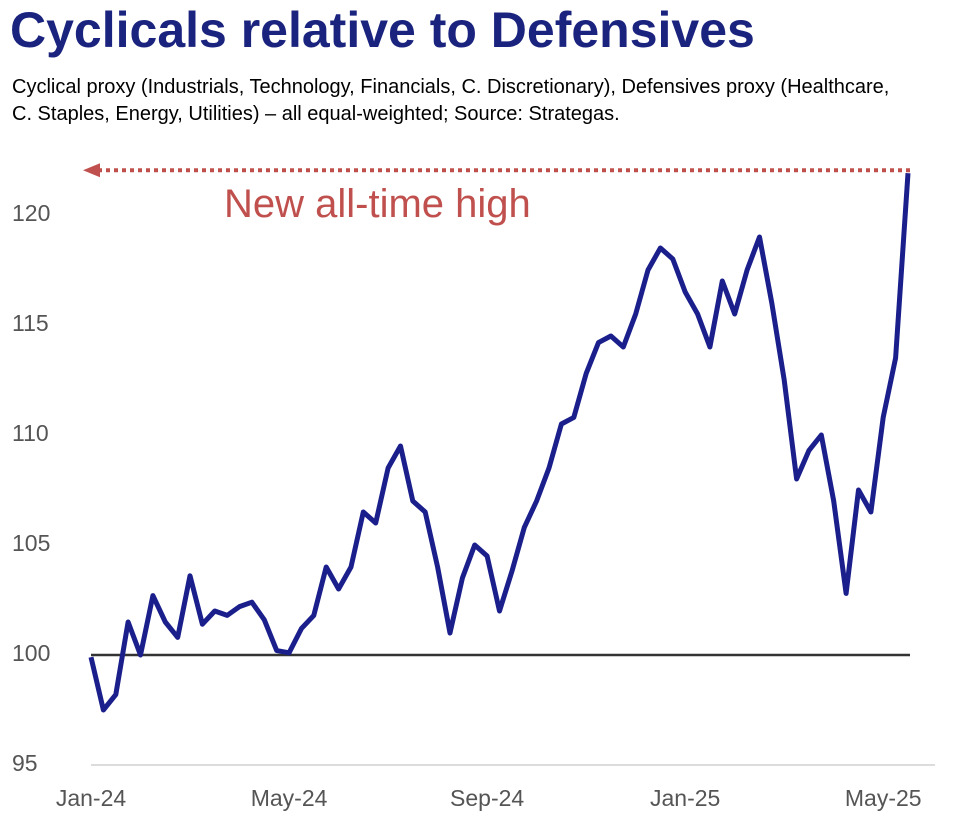  Describe the element at coordinates (289, 798) in the screenshot. I see `x-tick-label: May-24` at that location.